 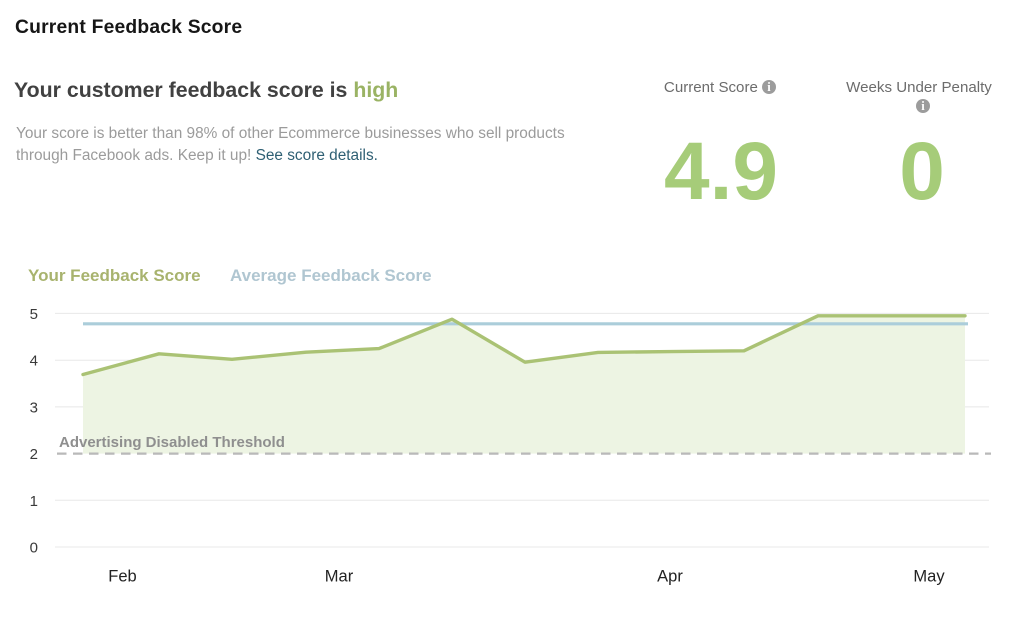 What do you see at coordinates (34, 501) in the screenshot?
I see `svg-text: 1` at bounding box center [34, 501].